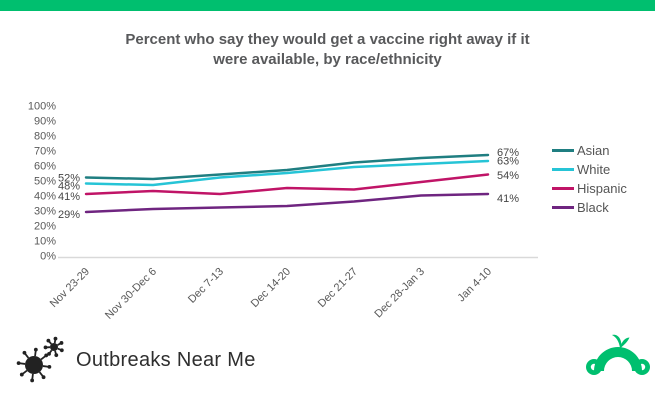 The height and width of the screenshot is (400, 655). I want to click on series-line-hispanic, so click(287, 184).